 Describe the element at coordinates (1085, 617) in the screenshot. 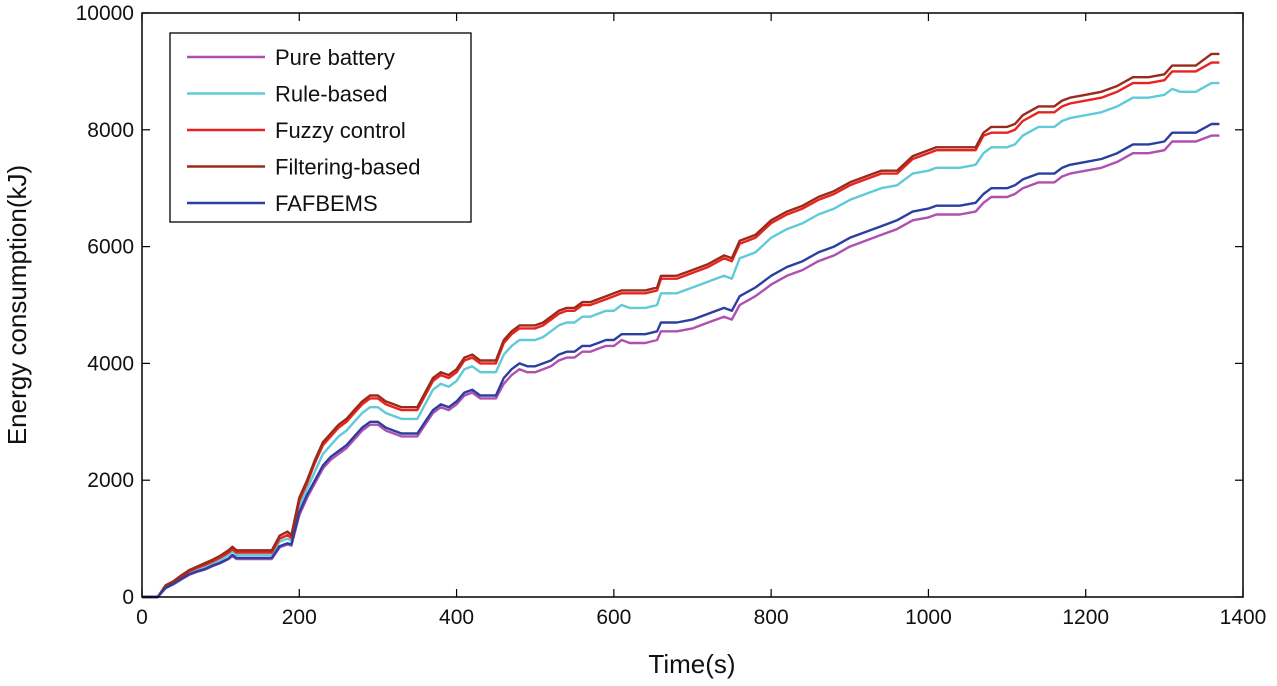

I see `x-tick-label: 1200` at that location.